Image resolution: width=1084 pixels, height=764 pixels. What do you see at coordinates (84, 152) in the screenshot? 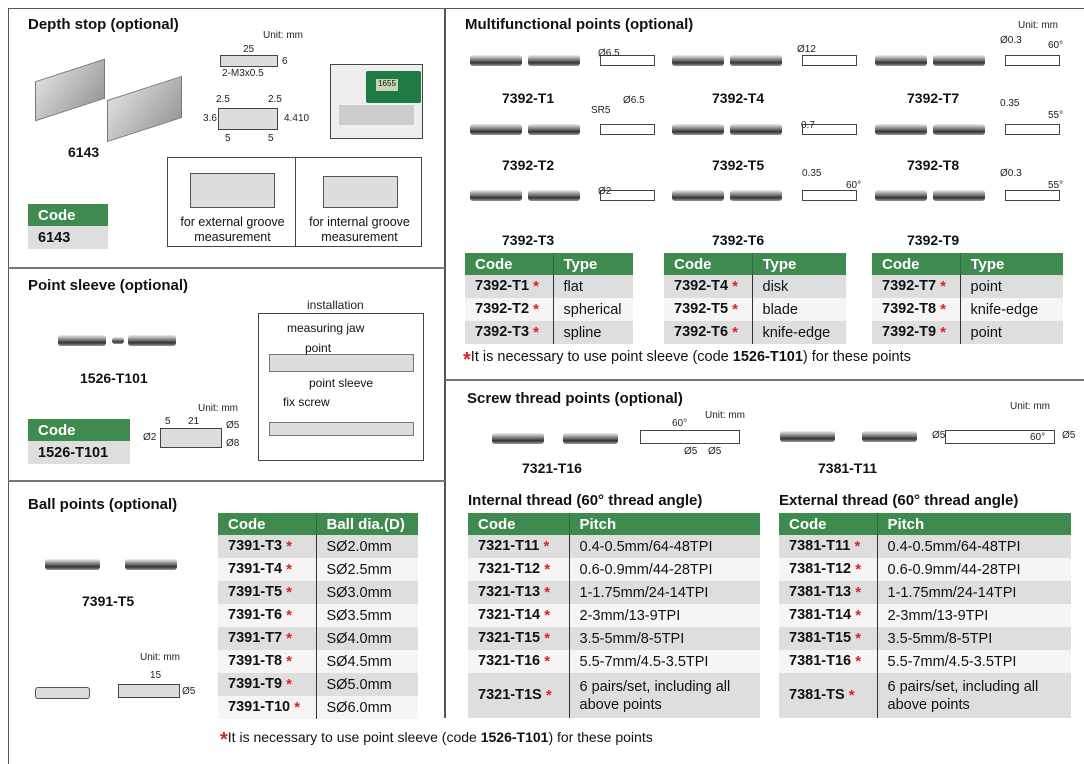
I see `model-label: 6143` at bounding box center [84, 152].